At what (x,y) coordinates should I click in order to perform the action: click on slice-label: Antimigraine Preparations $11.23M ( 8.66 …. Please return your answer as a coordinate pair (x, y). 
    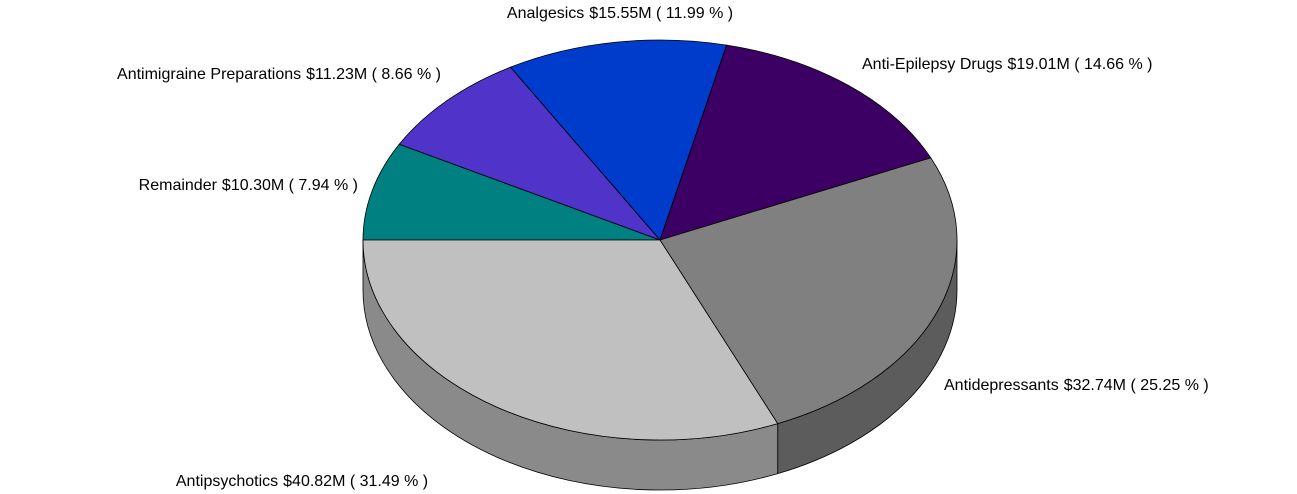
    Looking at the image, I should click on (279, 74).